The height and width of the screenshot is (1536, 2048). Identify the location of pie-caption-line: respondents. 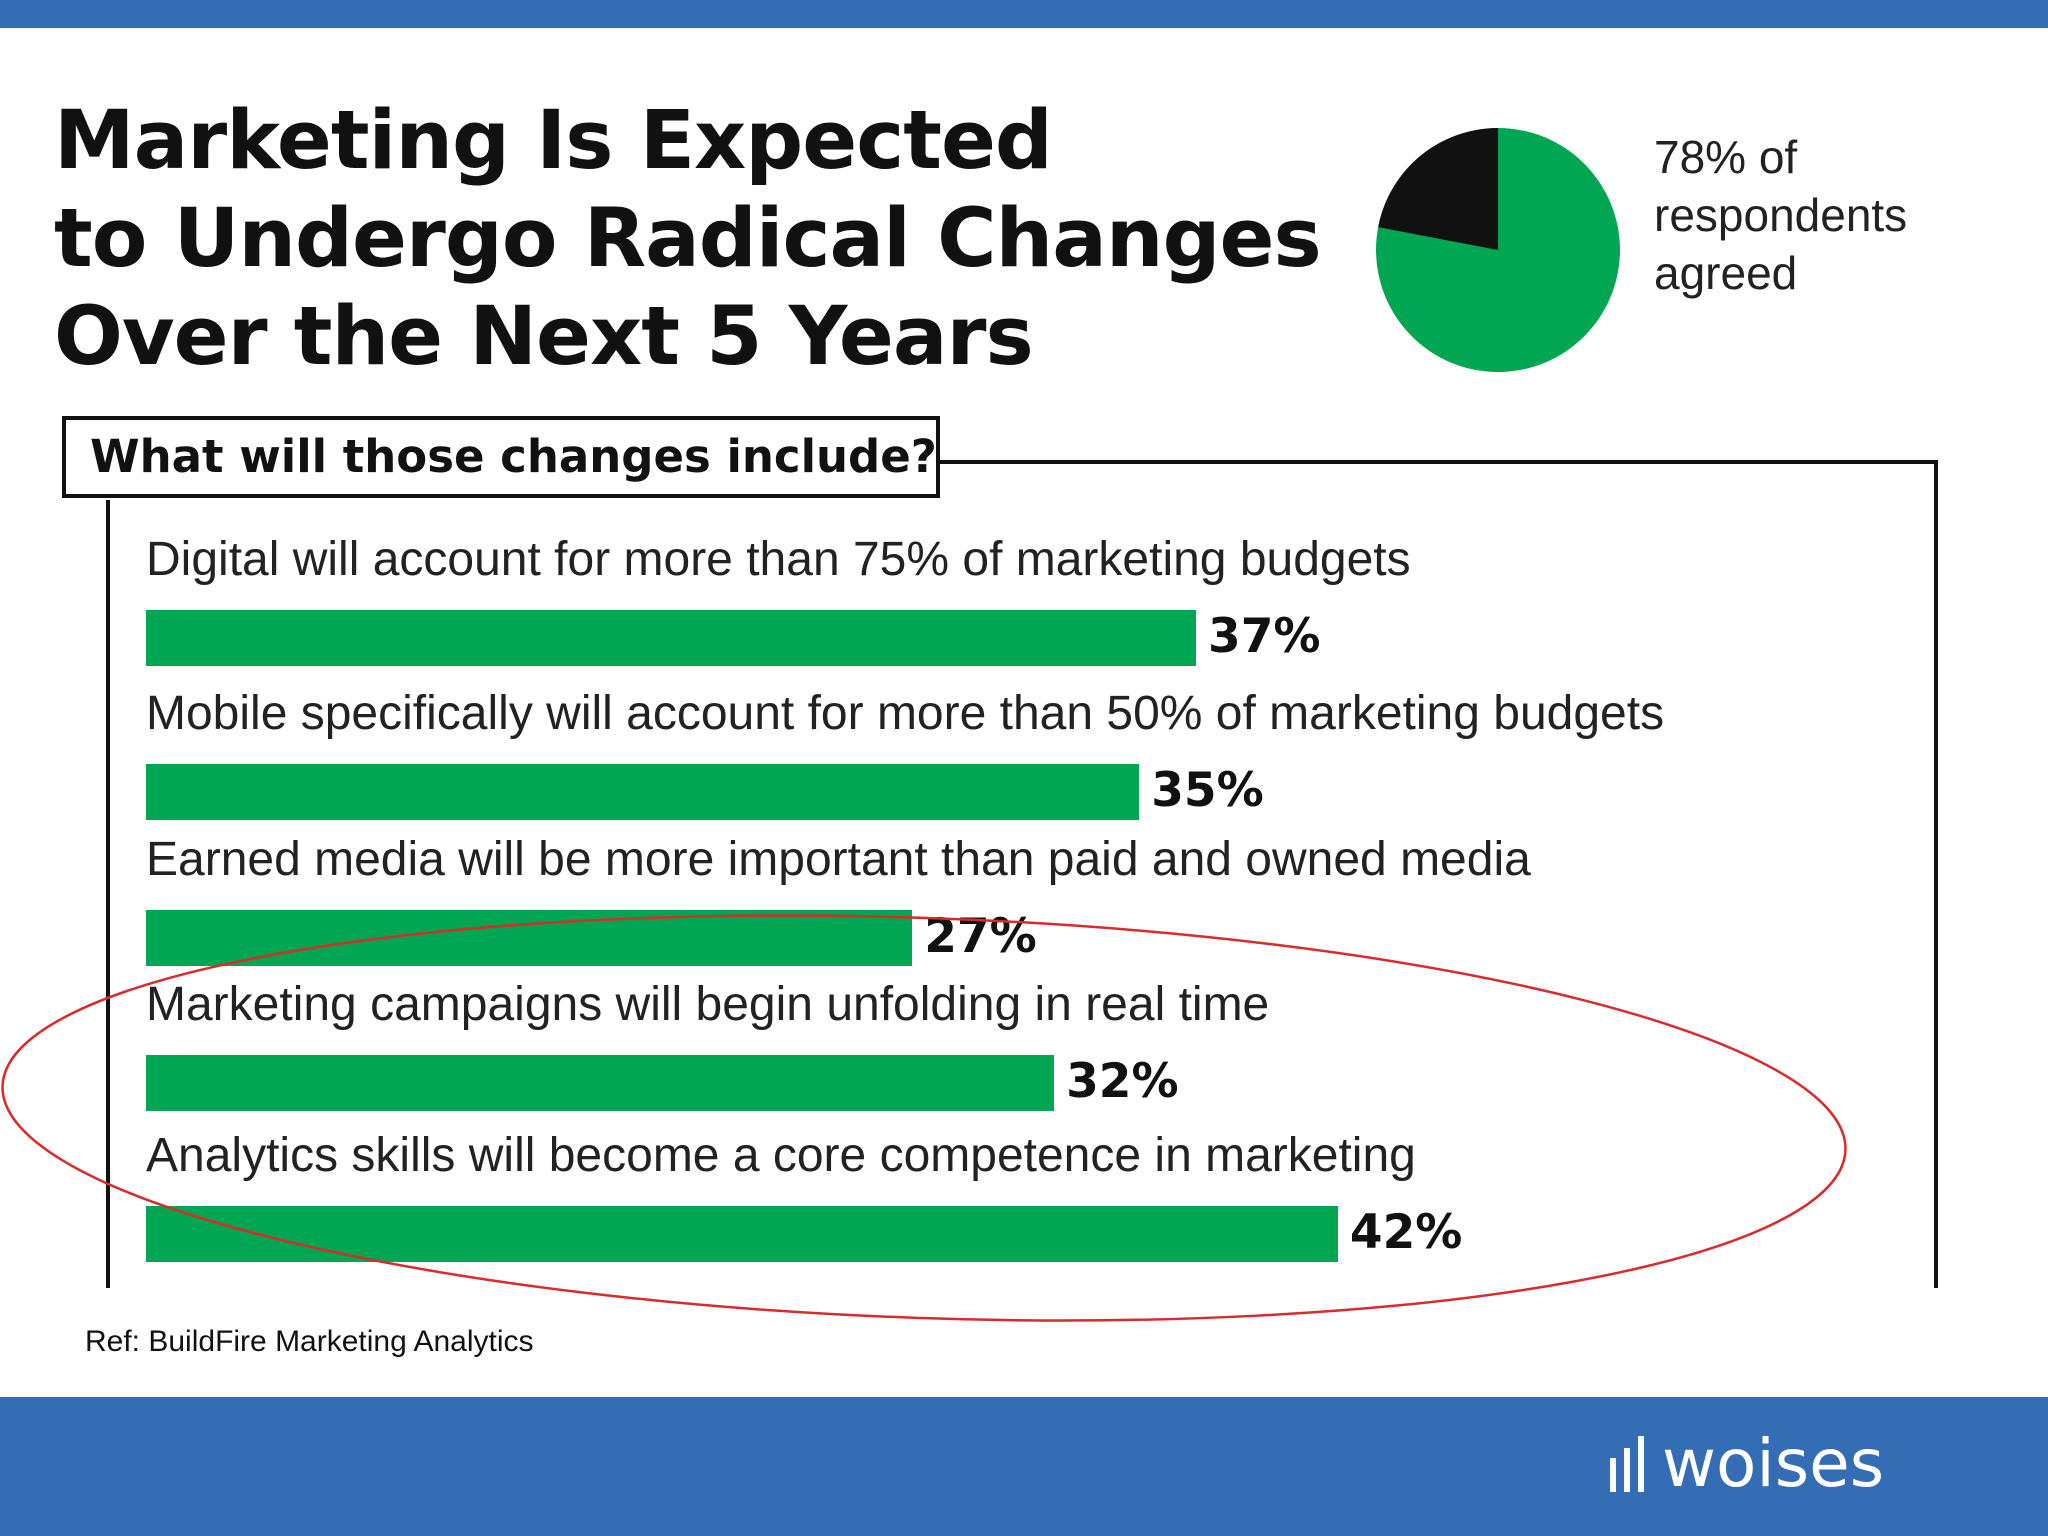
(1781, 215).